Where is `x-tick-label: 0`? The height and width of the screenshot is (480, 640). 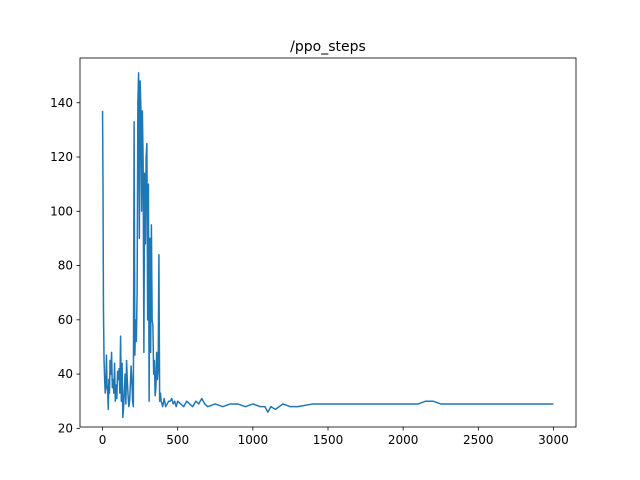 x-tick-label: 0 is located at coordinates (103, 440).